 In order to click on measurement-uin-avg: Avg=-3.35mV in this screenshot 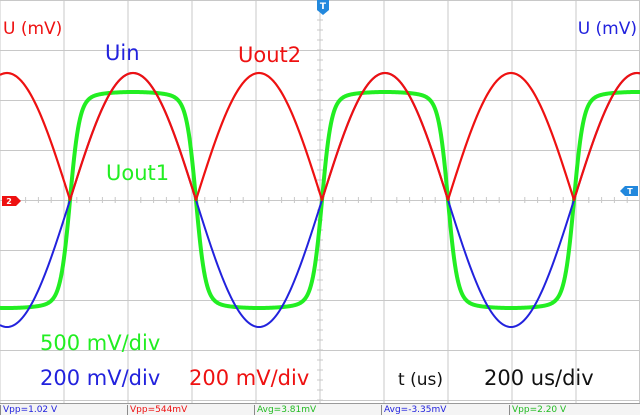, I will do `click(445, 410)`.